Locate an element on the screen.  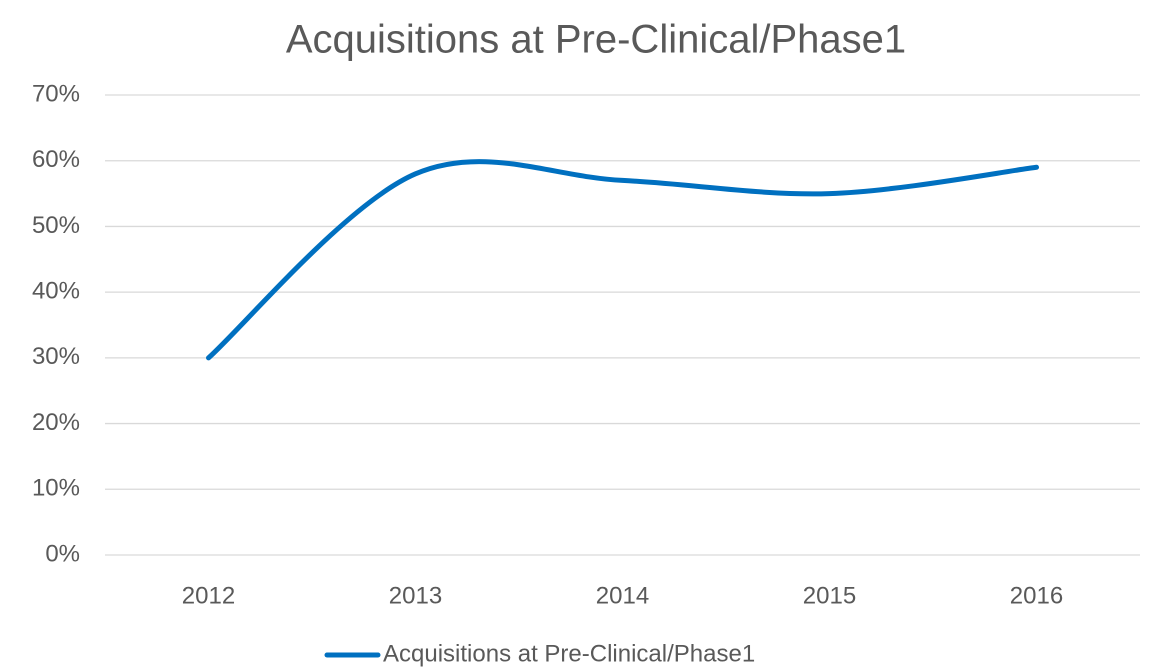
y-tick-label: 30% is located at coordinates (56, 356).